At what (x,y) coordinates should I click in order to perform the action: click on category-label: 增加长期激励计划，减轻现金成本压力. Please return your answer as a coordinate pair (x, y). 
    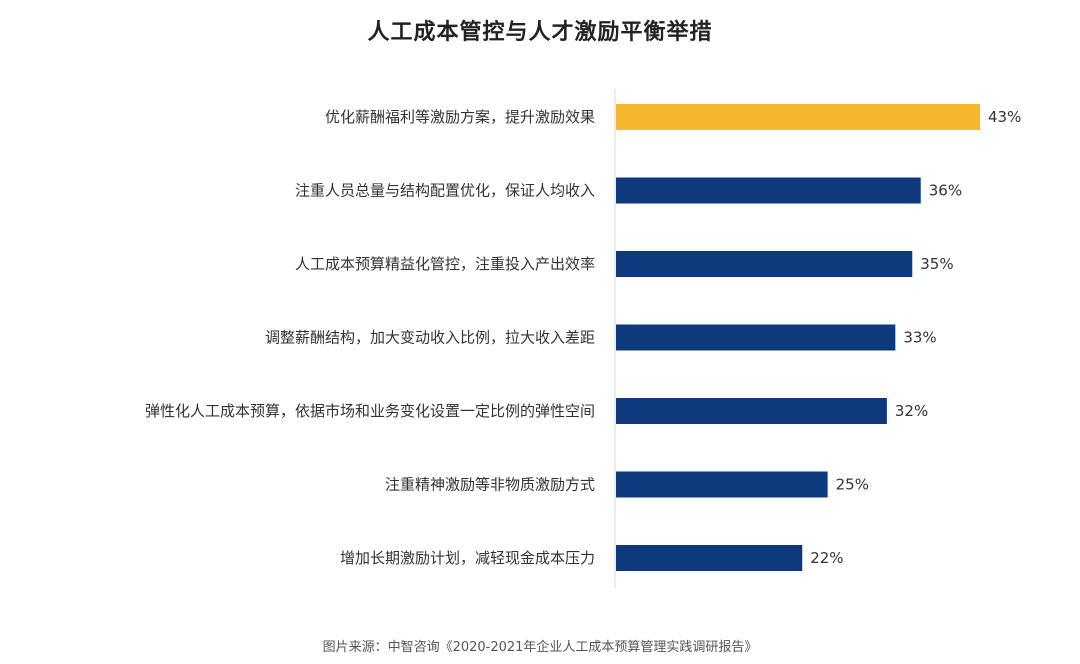
    Looking at the image, I should click on (467, 558).